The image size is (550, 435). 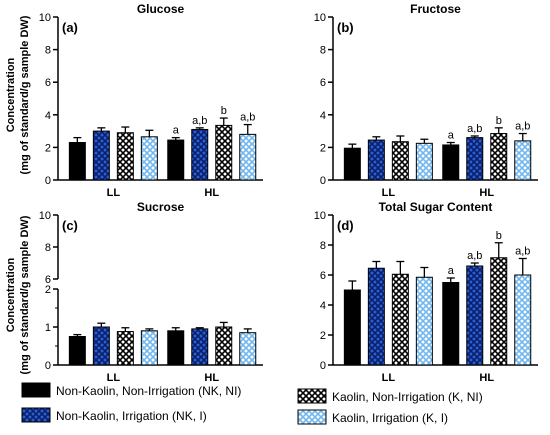 I want to click on y-axis-label-top: Concentration, so click(x=11, y=94).